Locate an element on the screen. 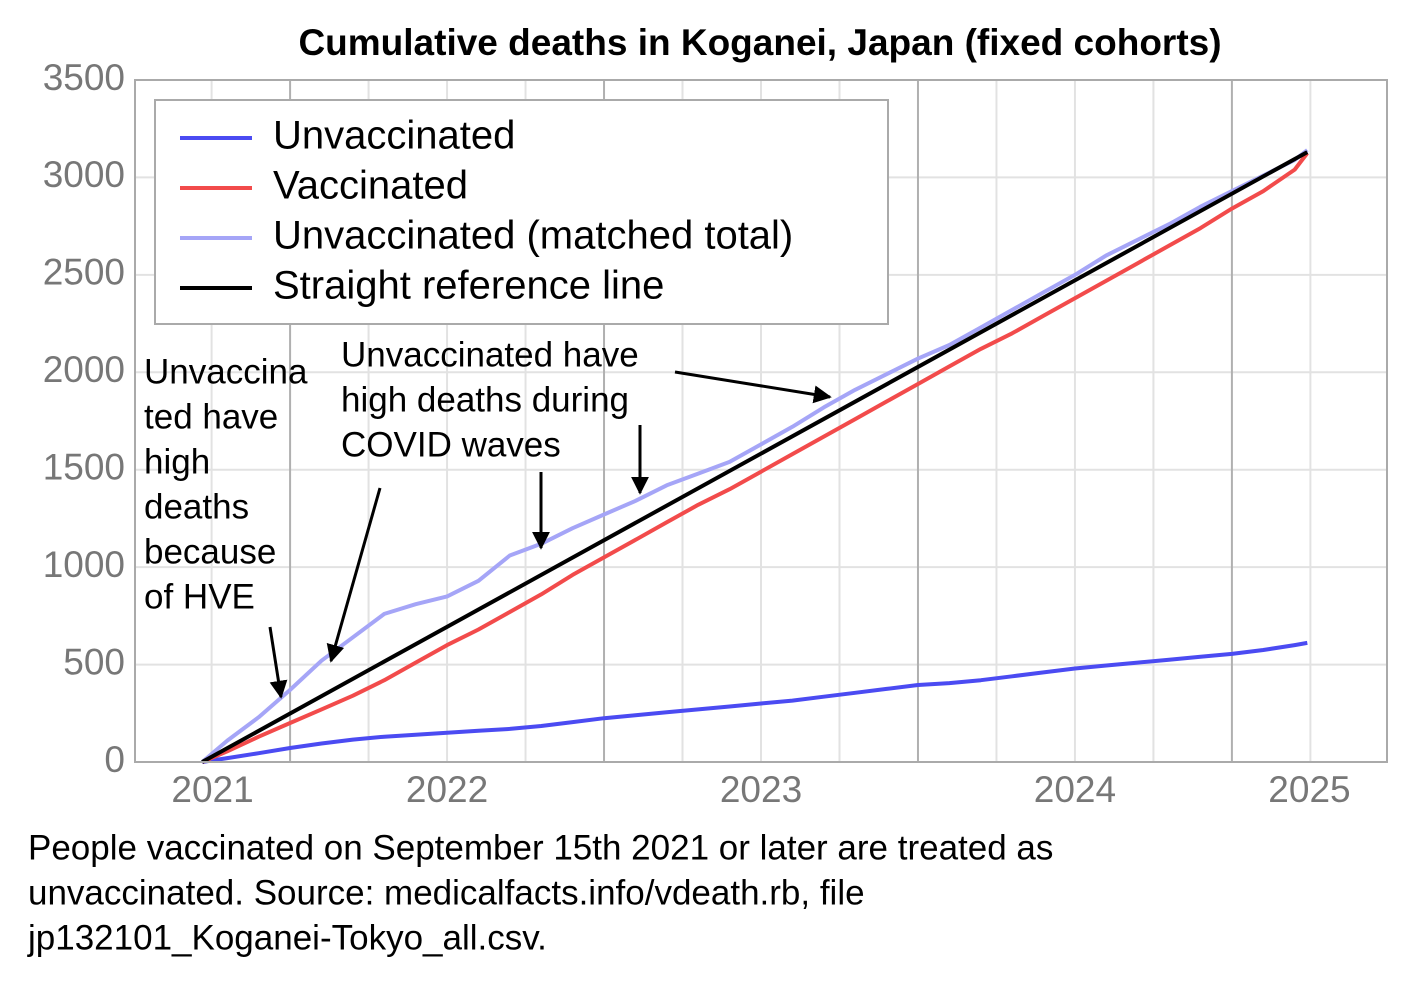 The image size is (1413, 988). annotation: of HVE is located at coordinates (199, 596).